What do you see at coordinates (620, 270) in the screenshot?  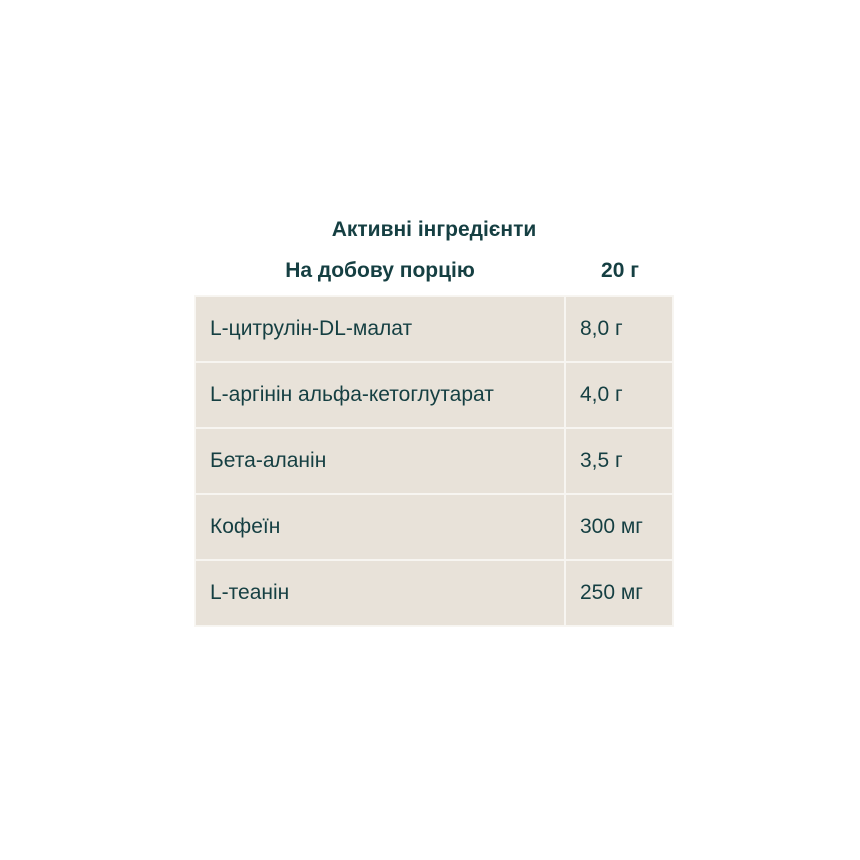 I see `header-amount: 20 г` at bounding box center [620, 270].